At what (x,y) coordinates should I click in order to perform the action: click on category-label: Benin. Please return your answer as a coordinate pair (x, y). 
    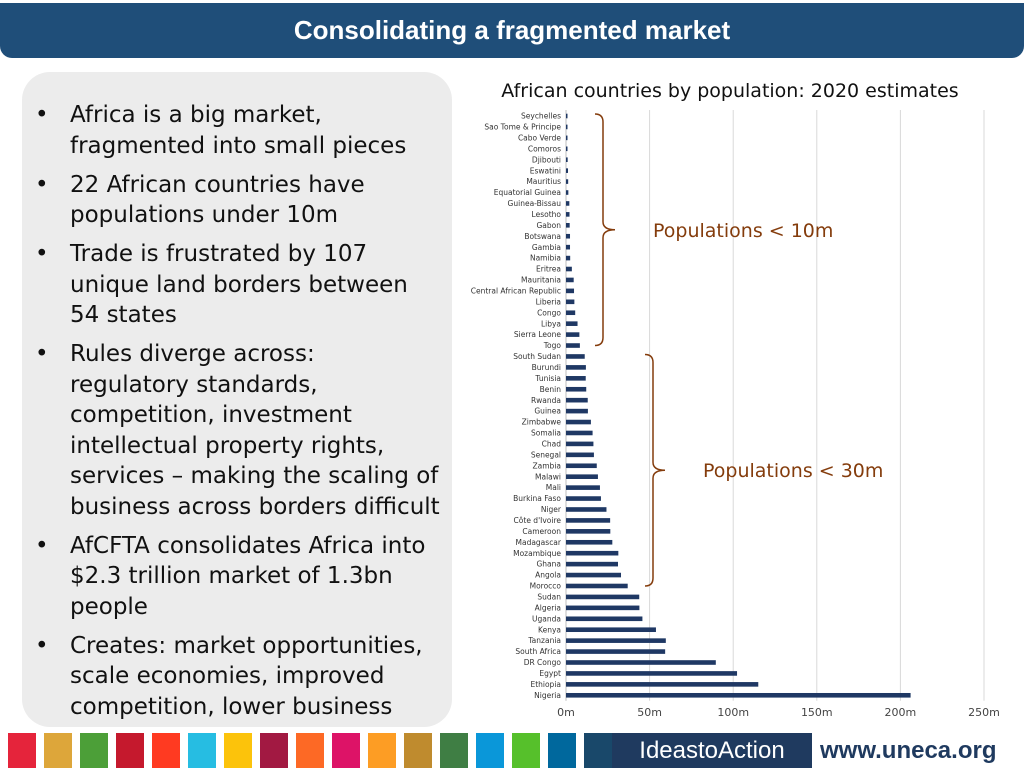
    Looking at the image, I should click on (551, 389).